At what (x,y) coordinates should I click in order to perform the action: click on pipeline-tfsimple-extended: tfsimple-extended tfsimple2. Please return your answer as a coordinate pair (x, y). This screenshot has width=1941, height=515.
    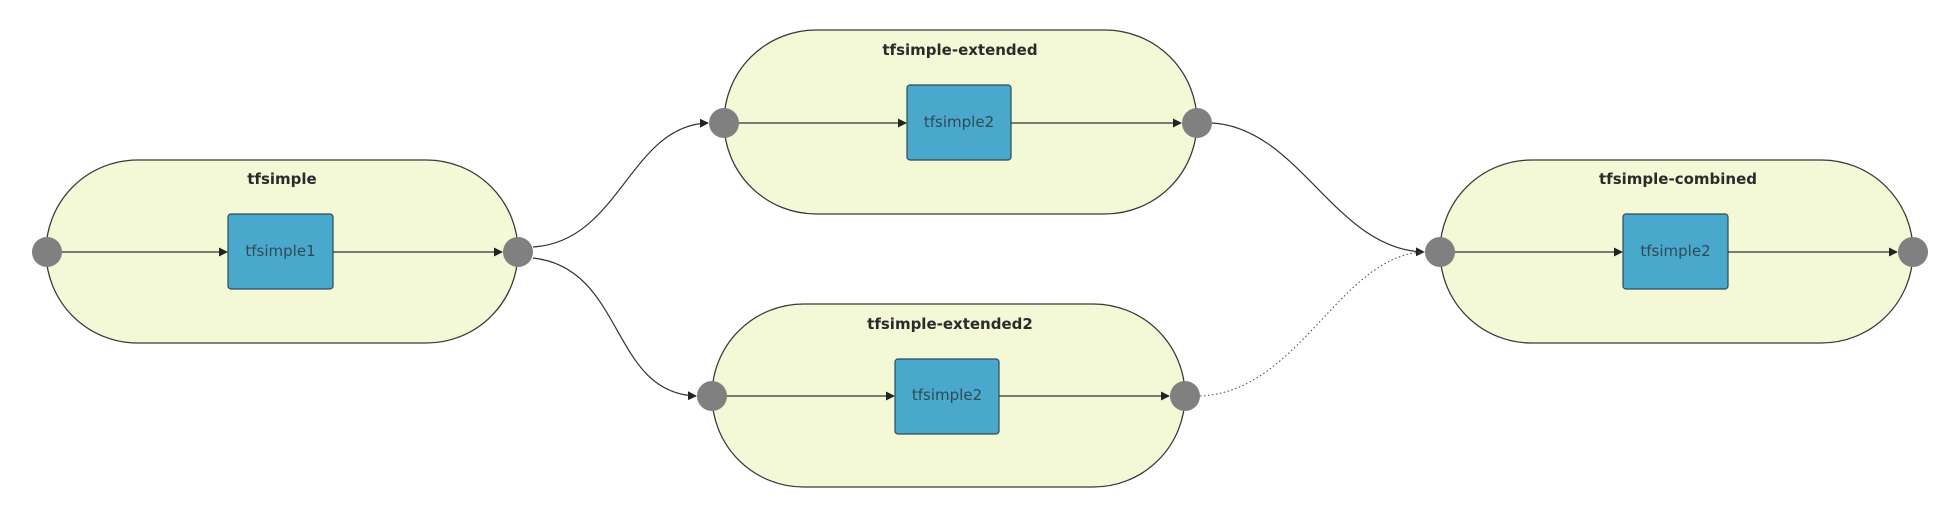
    Looking at the image, I should click on (960, 122).